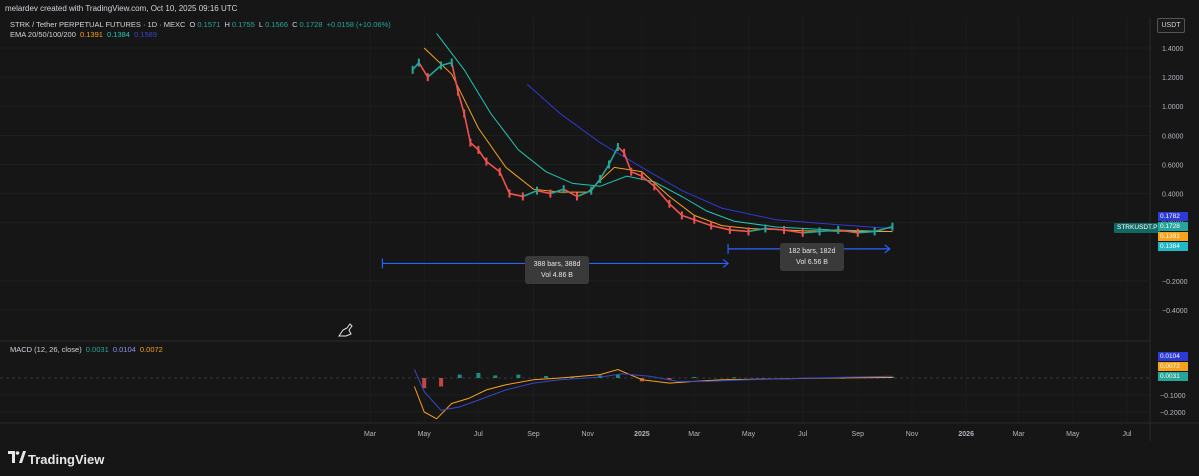 This screenshot has height=476, width=1199. I want to click on open-value: 0.1571, so click(209, 24).